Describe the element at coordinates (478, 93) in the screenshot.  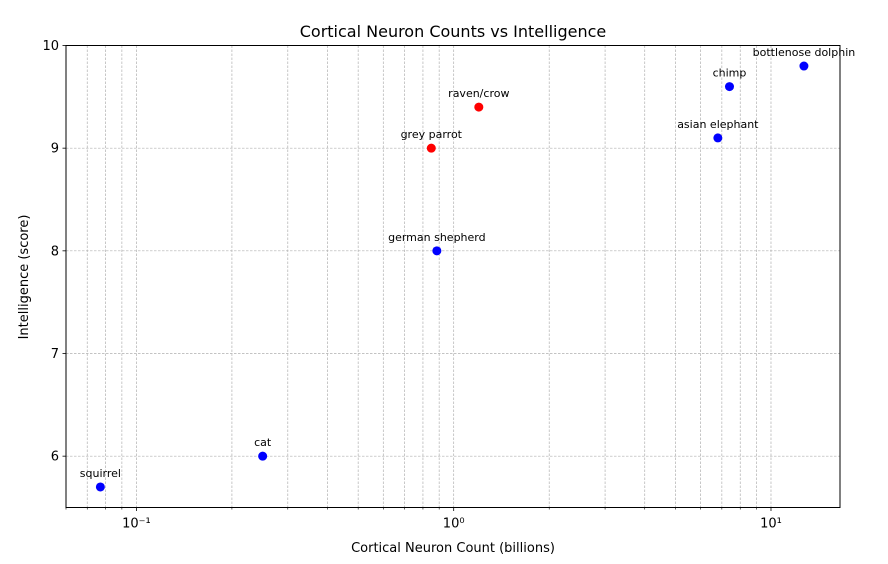
I see `point-label: raven/crow` at that location.